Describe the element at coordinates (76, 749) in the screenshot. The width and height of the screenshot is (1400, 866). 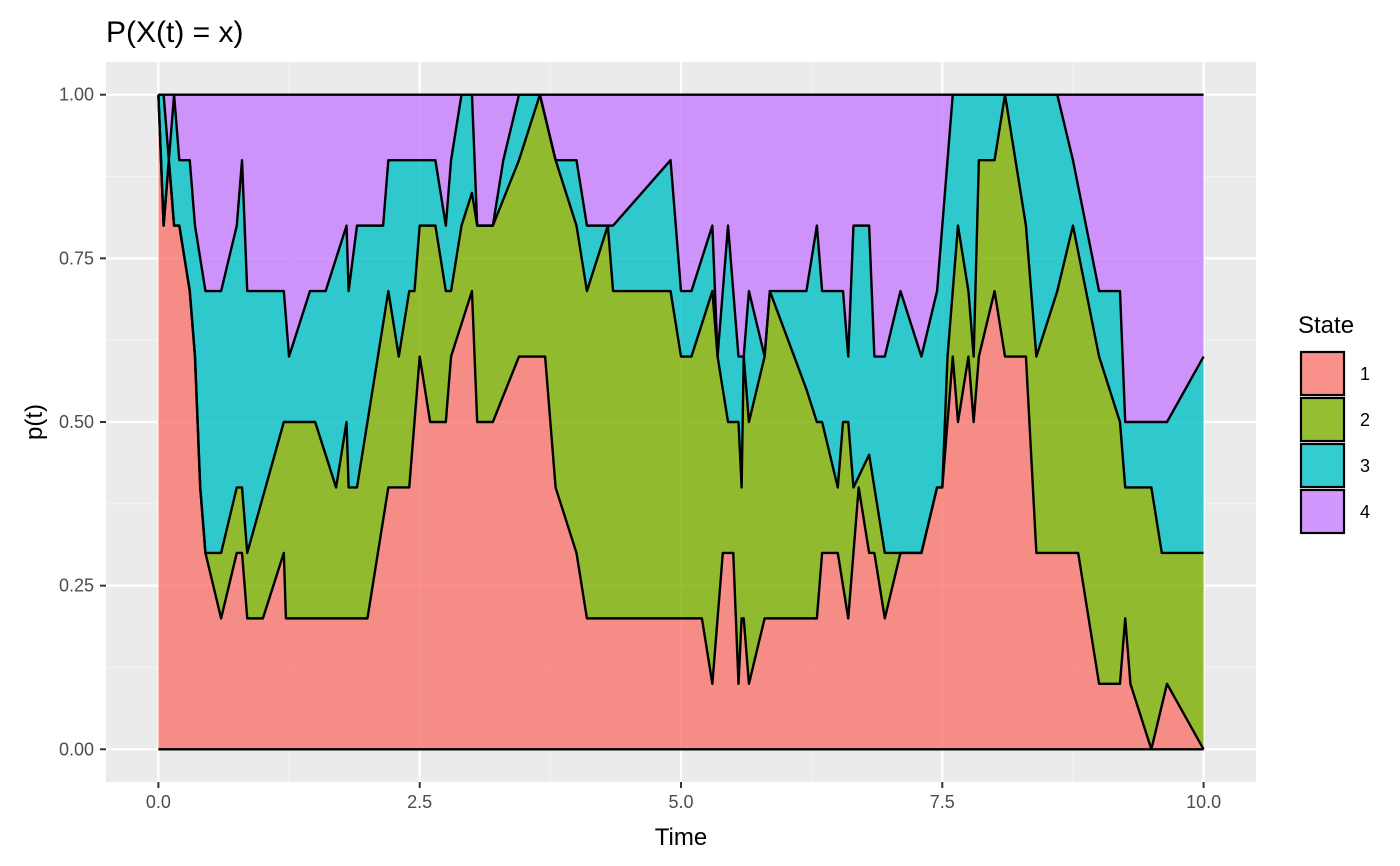
I see `y-tick-label: 0.00` at that location.